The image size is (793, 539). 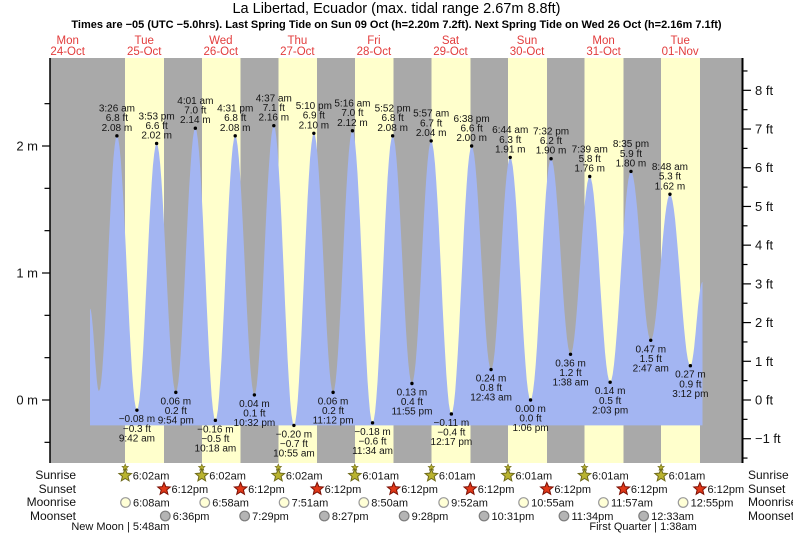 What do you see at coordinates (52, 515) in the screenshot?
I see `moonset-row-label-left: Moonset` at bounding box center [52, 515].